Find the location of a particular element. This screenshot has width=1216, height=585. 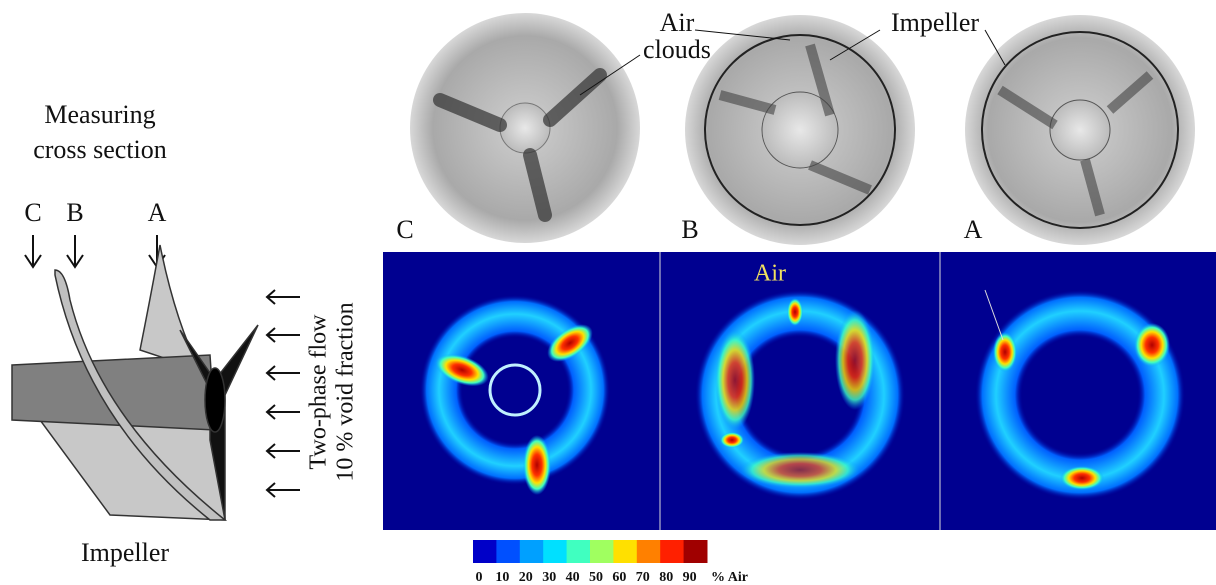

section-arrows is located at coordinates (95, 252).